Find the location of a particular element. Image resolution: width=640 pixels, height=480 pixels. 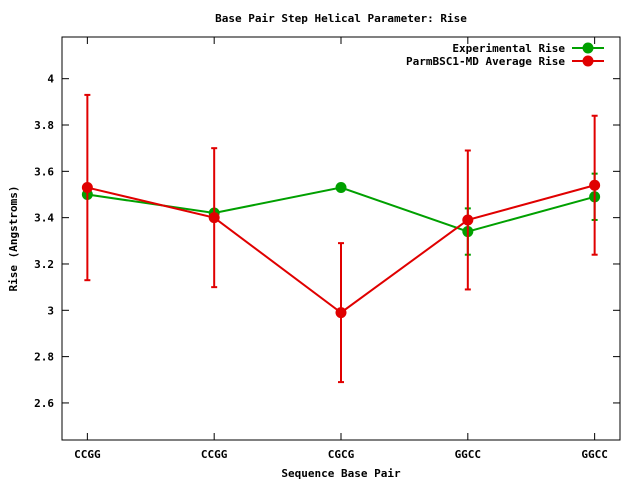

x-axis-label: Sequence Base Pair is located at coordinates (341, 473).